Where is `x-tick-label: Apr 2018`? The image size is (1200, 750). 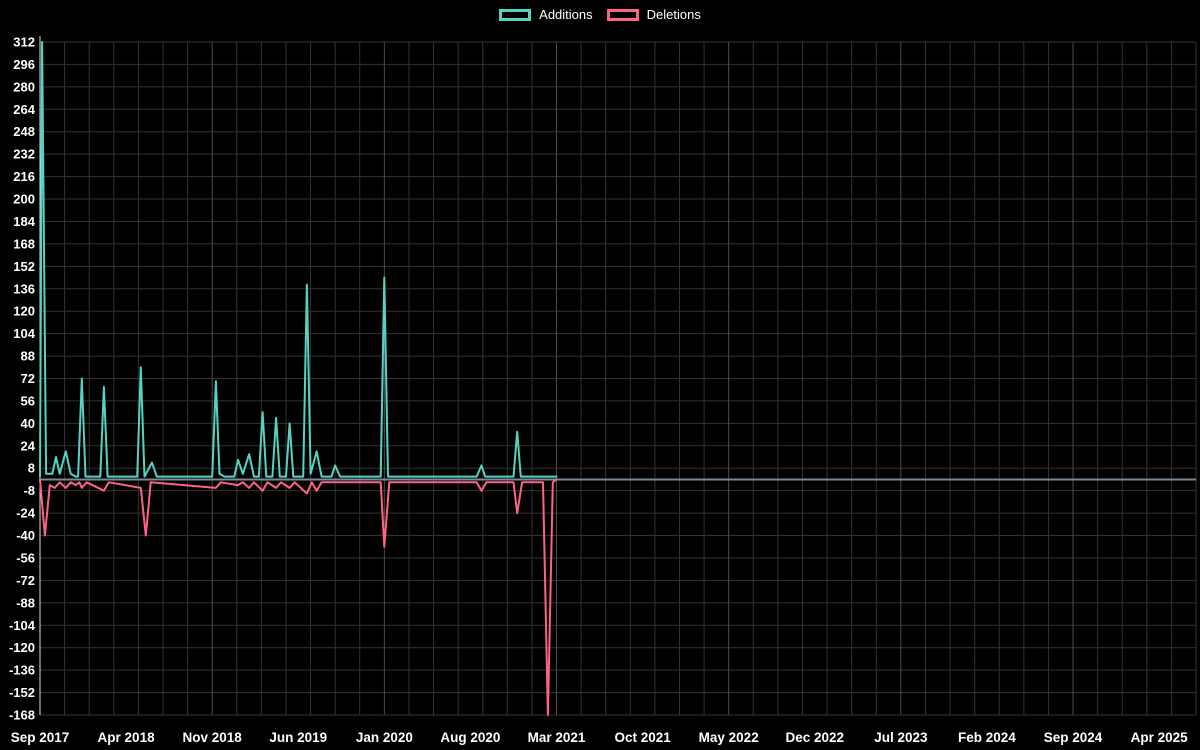
x-tick-label: Apr 2018 is located at coordinates (127, 737).